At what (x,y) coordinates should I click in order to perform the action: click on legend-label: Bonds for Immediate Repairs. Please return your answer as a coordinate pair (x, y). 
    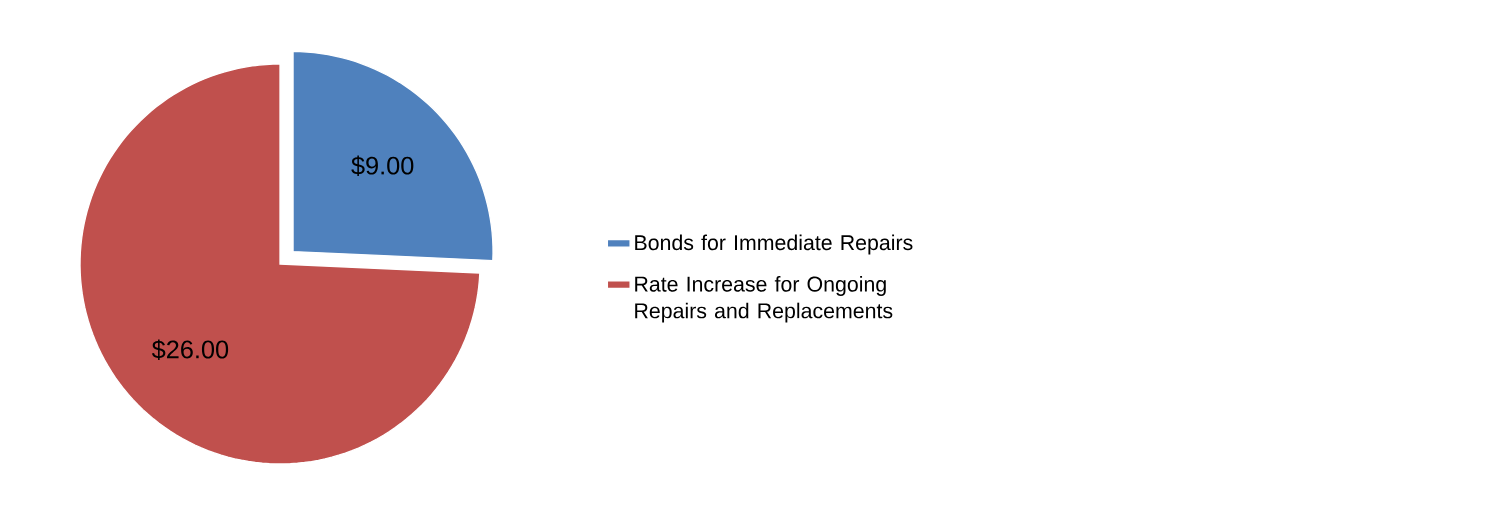
    Looking at the image, I should click on (774, 244).